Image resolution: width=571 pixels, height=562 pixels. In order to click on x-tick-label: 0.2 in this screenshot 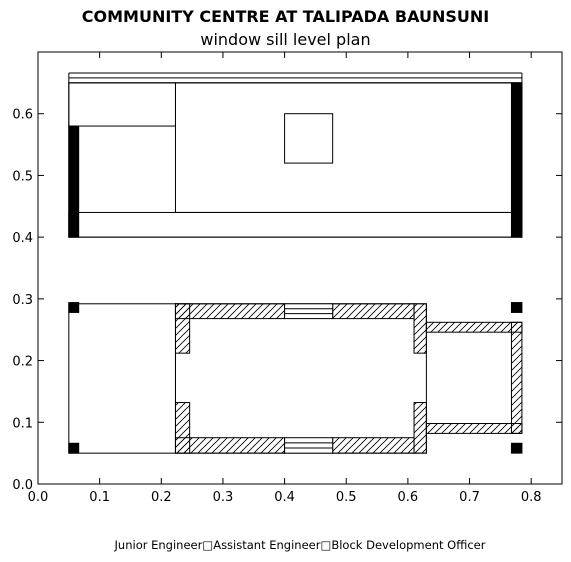, I will do `click(161, 497)`.